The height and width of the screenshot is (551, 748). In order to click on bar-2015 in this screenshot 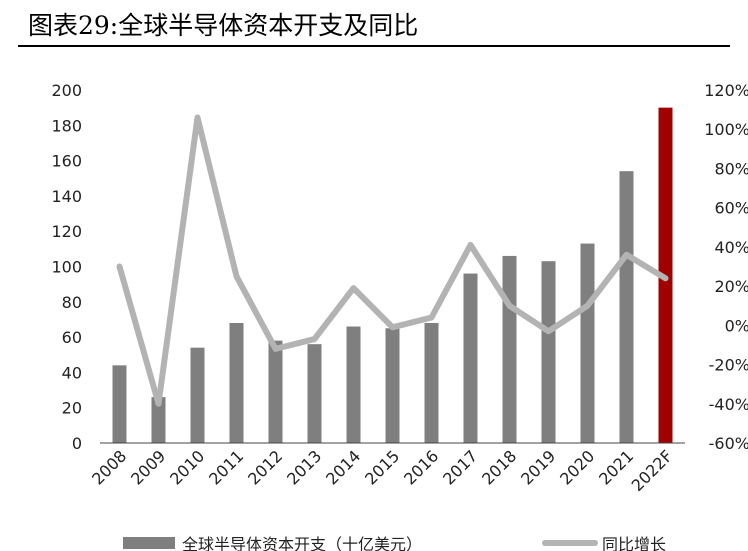, I will do `click(392, 385)`.